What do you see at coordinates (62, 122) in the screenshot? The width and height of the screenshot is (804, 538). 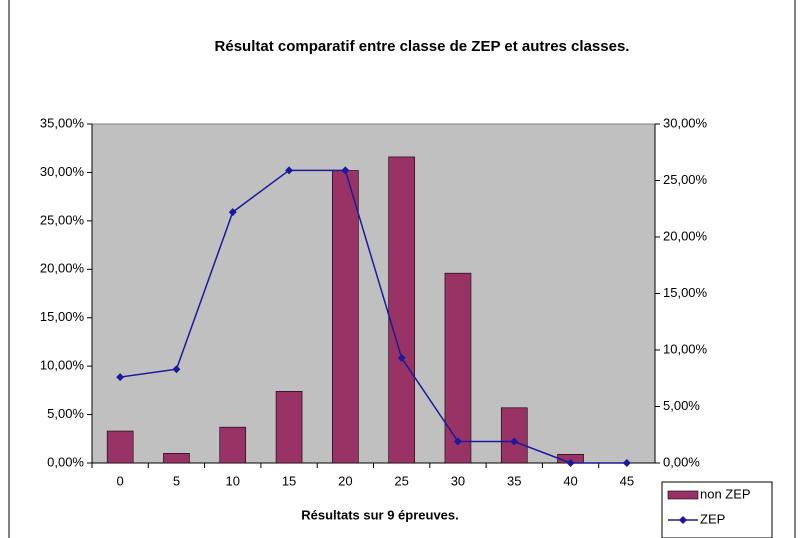 I see `y-tick-label: 35,00%` at bounding box center [62, 122].